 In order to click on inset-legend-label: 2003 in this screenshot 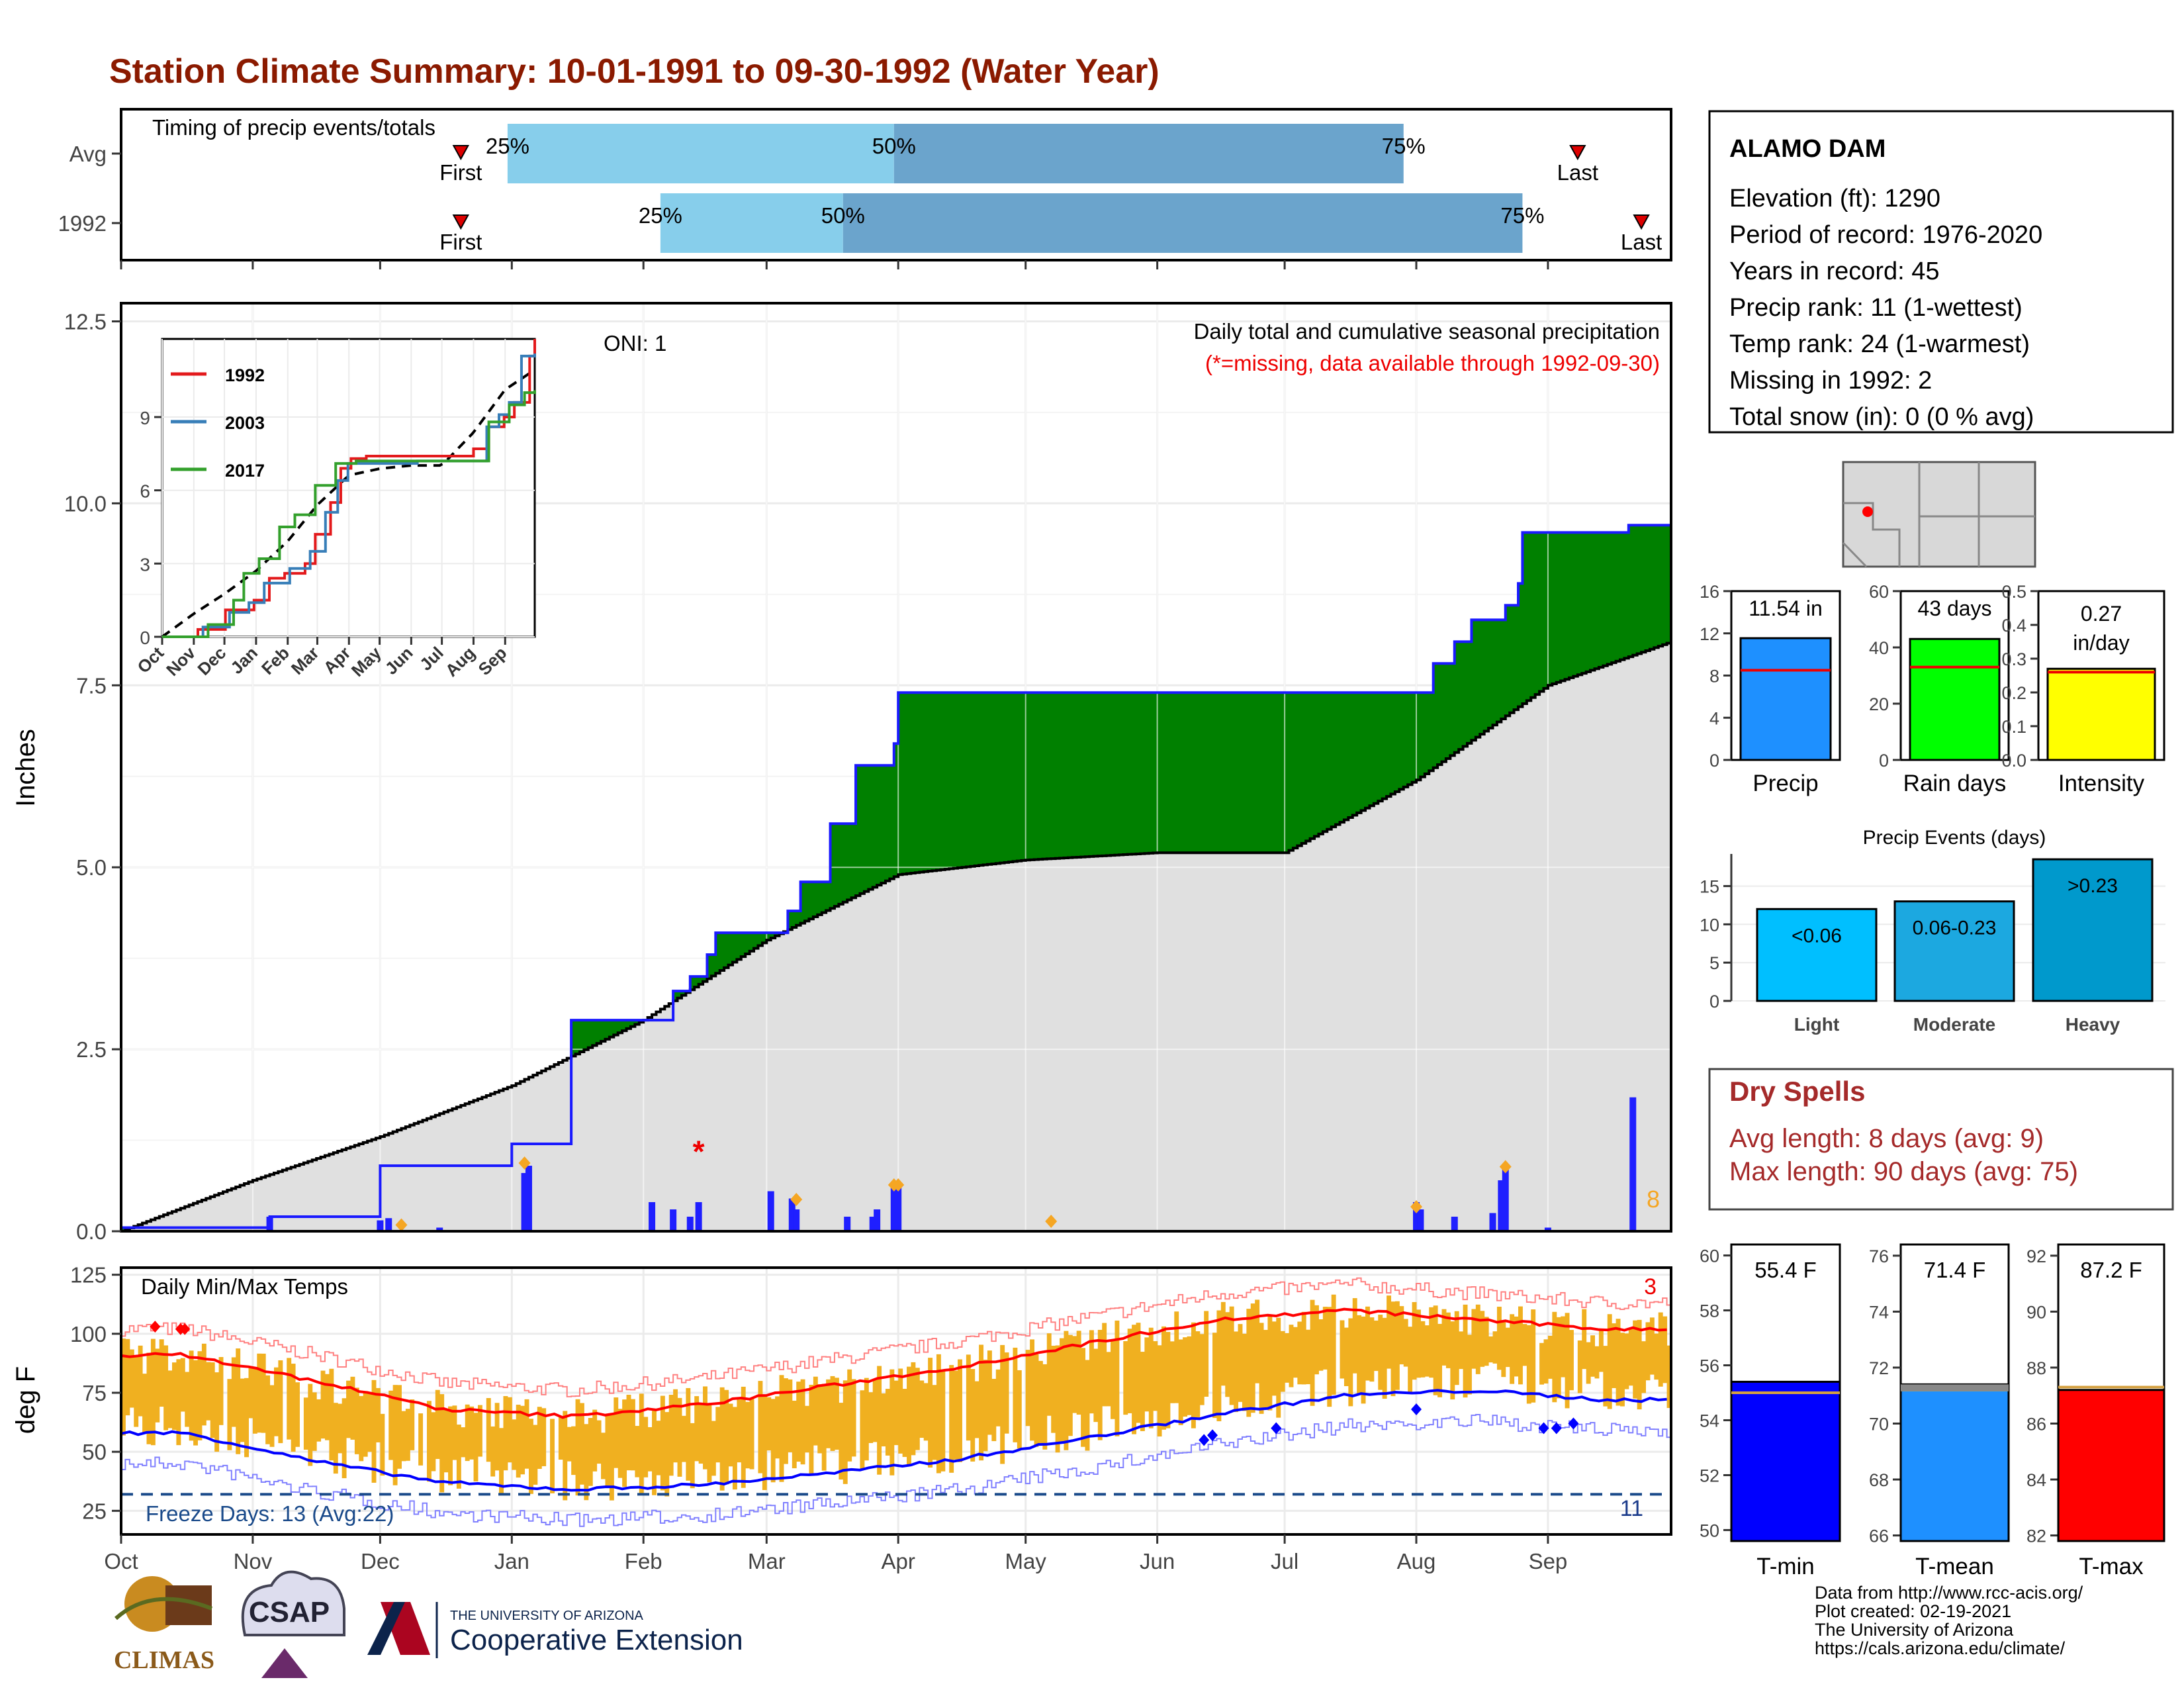, I will do `click(245, 423)`.